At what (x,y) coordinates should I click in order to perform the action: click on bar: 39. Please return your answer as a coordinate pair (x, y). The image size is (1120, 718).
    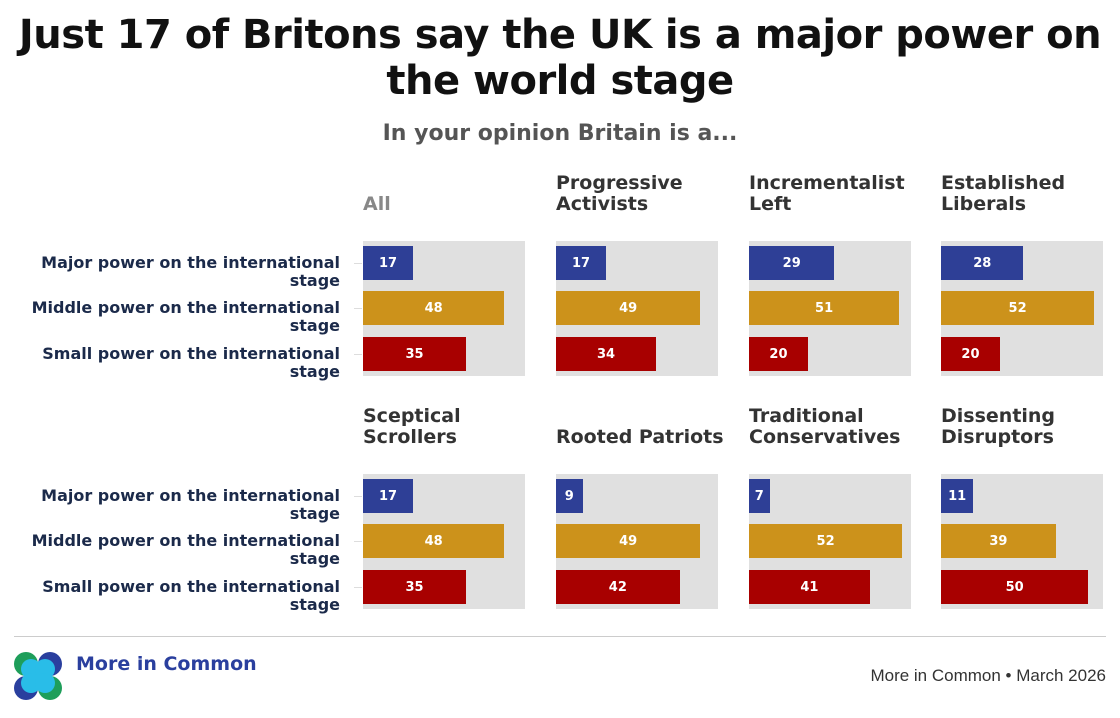
    Looking at the image, I should click on (998, 541).